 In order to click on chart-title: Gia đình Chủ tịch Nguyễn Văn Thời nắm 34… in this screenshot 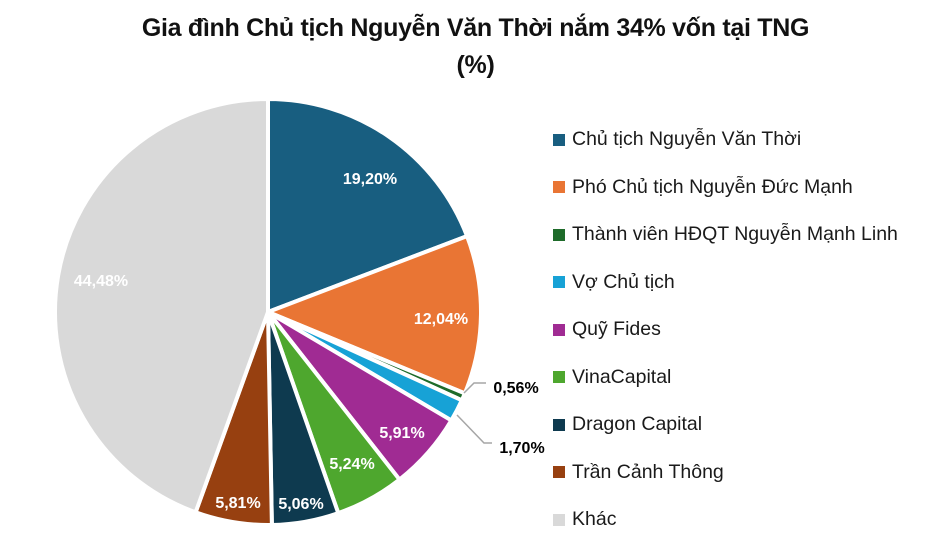, I will do `click(475, 47)`.